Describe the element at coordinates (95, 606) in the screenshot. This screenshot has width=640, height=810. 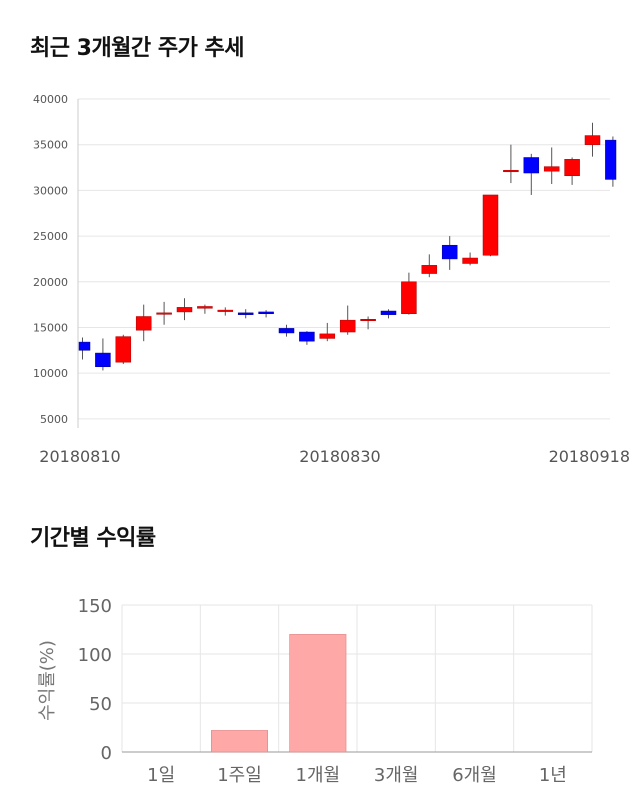
I see `y-tick-label: 150` at that location.